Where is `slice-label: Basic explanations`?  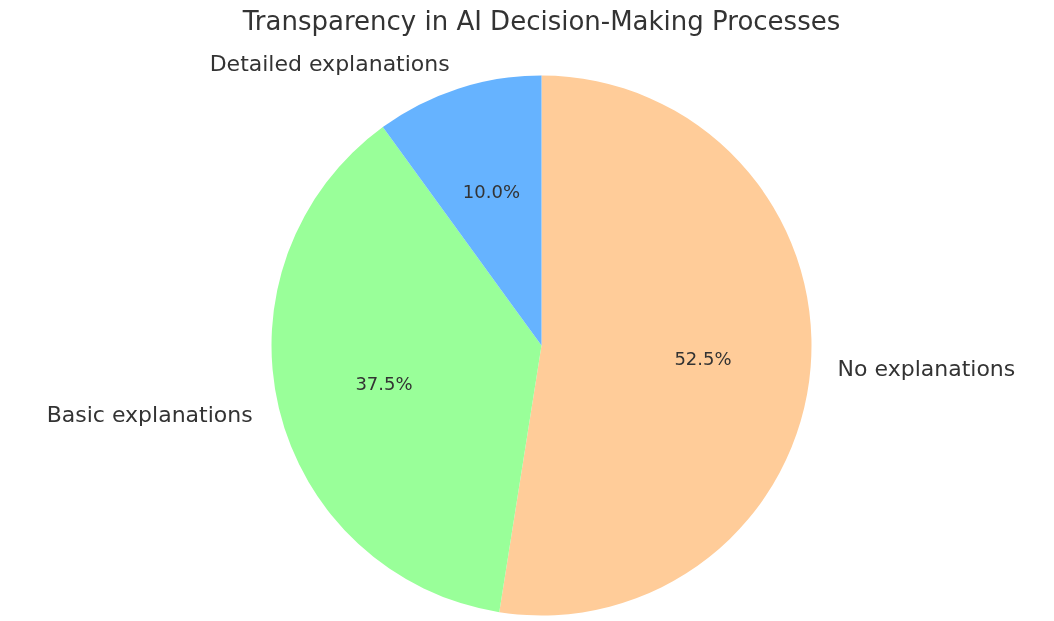 slice-label: Basic explanations is located at coordinates (149, 415).